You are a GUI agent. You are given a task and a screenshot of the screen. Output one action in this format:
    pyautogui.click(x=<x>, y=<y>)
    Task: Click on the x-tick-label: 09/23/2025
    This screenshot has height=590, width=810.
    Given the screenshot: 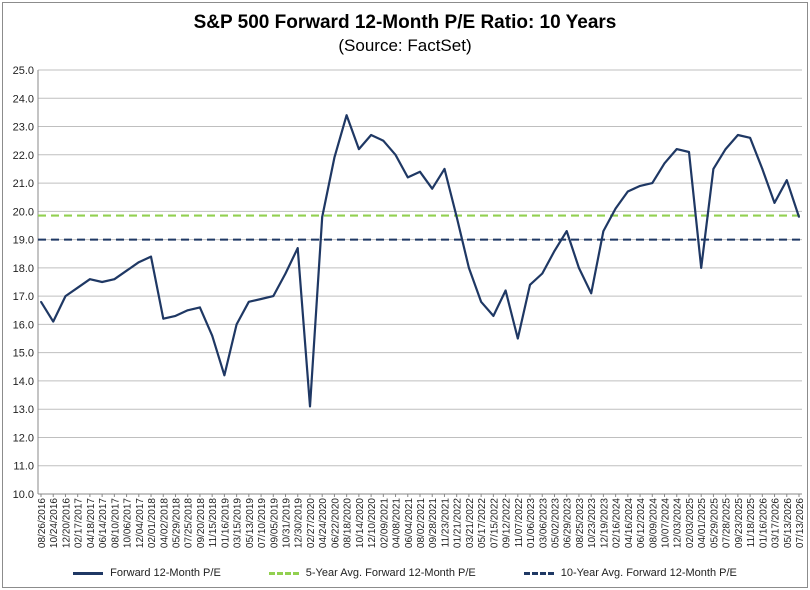 What is the action you would take?
    pyautogui.click(x=739, y=523)
    